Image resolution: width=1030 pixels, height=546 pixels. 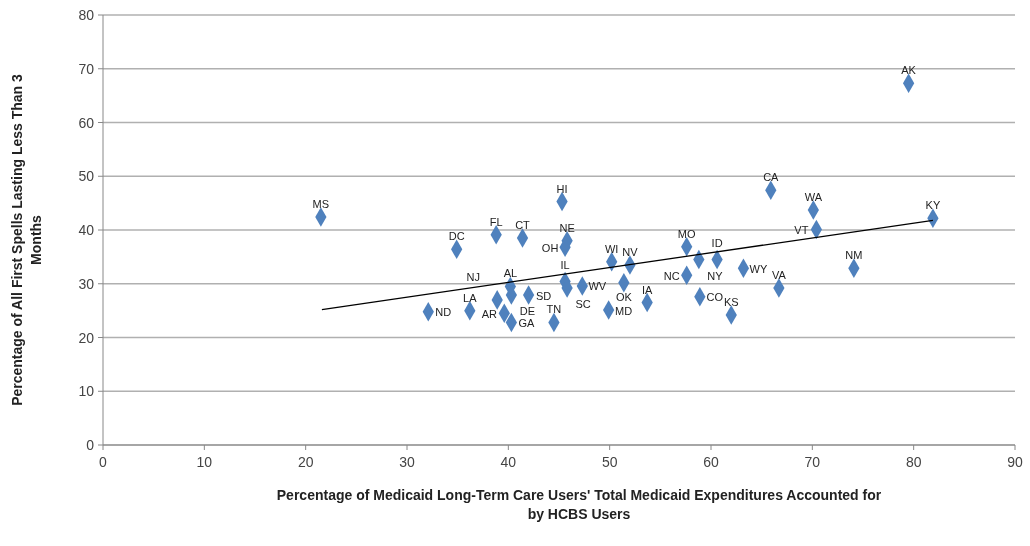 I want to click on data-label: WV, so click(x=597, y=286).